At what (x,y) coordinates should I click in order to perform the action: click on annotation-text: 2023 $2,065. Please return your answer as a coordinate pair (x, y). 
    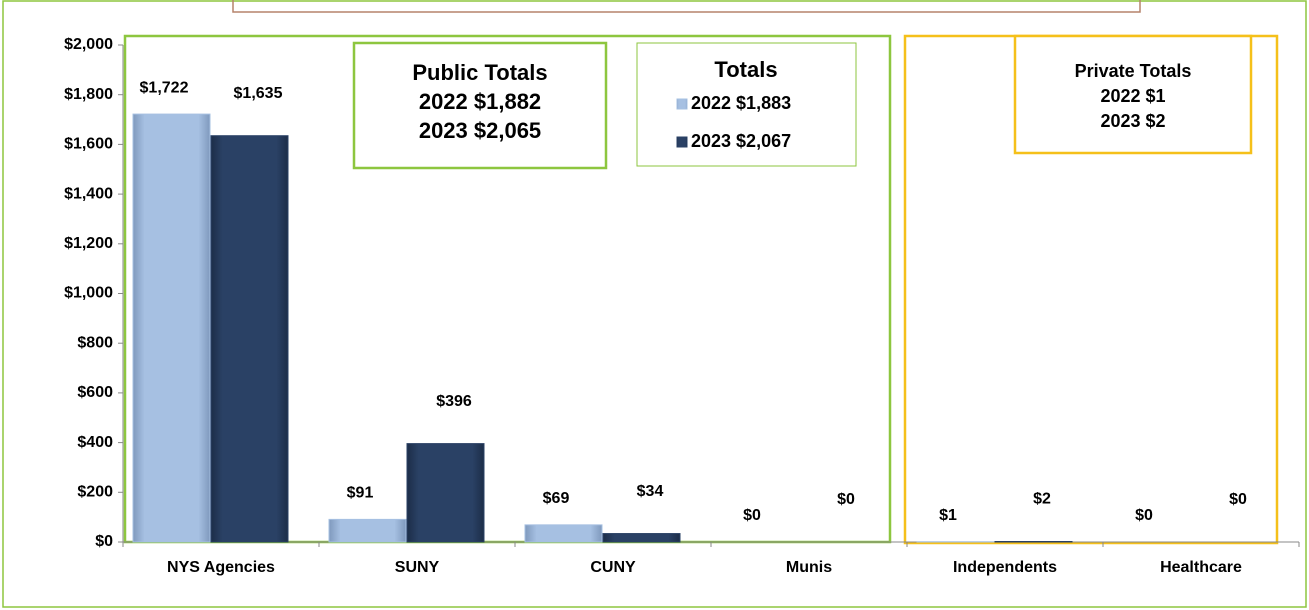
    Looking at the image, I should click on (480, 130).